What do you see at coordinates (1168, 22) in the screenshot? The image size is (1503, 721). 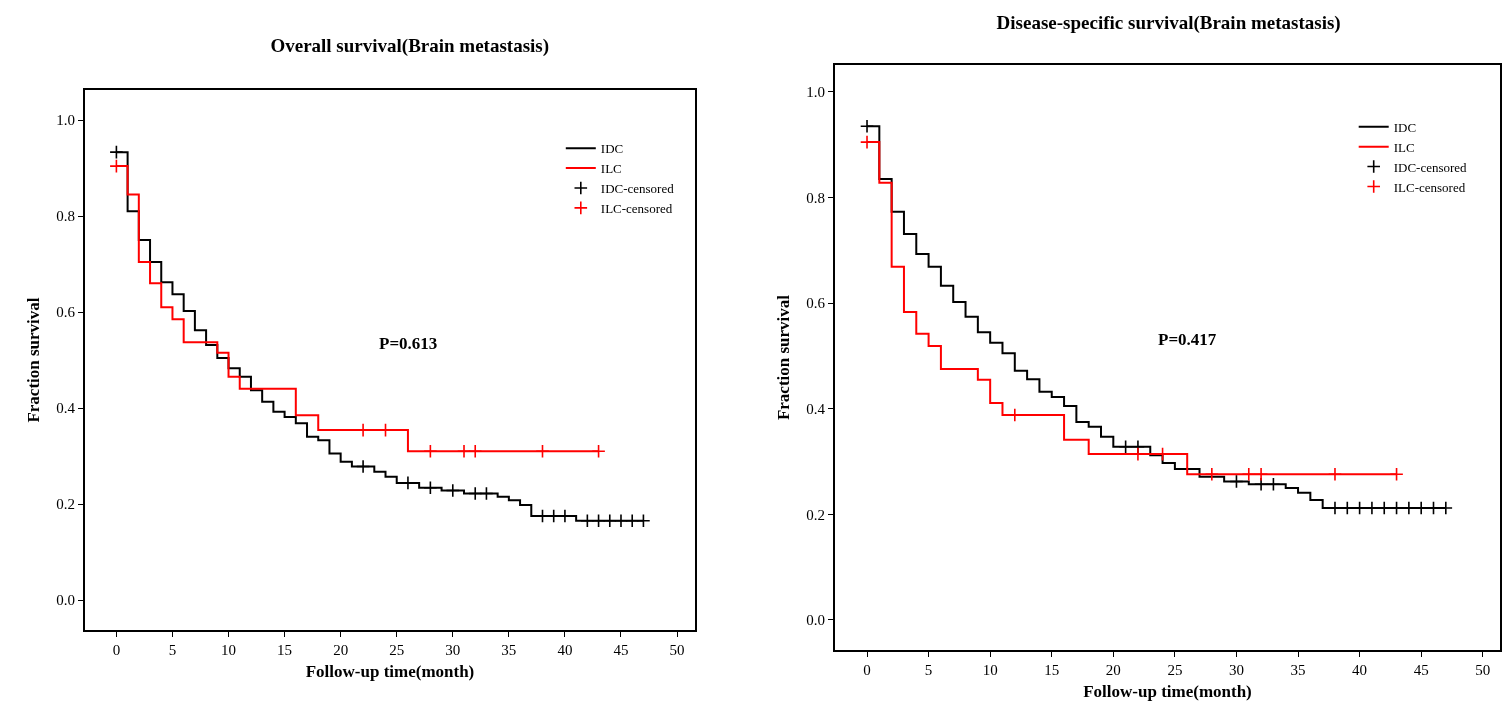 I see `chart-title: Disease-specific survival(Brain metastasis)` at bounding box center [1168, 22].